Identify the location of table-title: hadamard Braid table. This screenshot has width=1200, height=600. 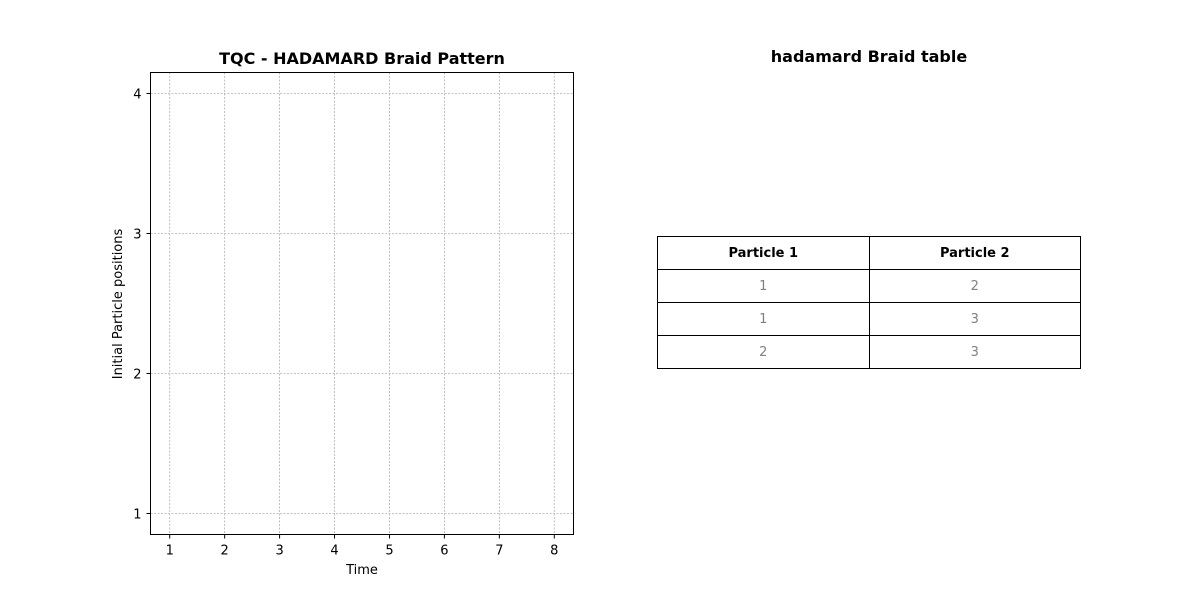
(869, 56).